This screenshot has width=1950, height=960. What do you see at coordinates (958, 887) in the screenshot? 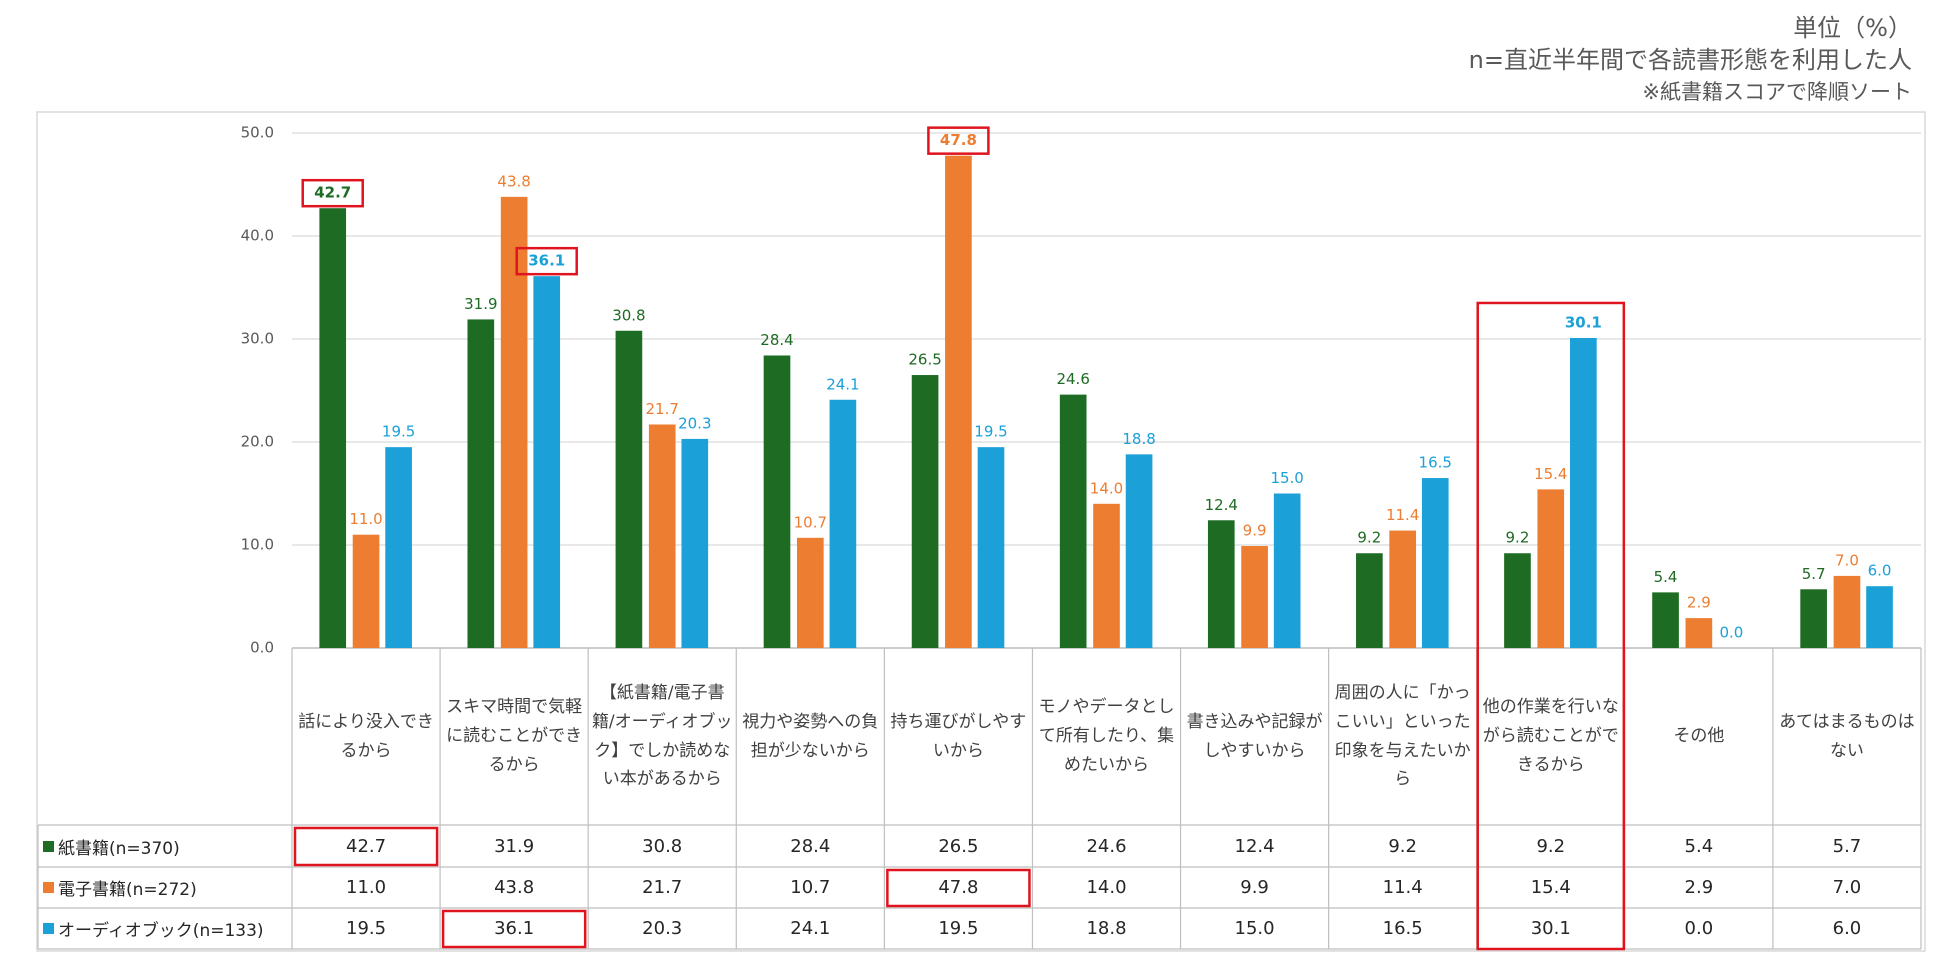
I see `table-cell: 47.8` at bounding box center [958, 887].